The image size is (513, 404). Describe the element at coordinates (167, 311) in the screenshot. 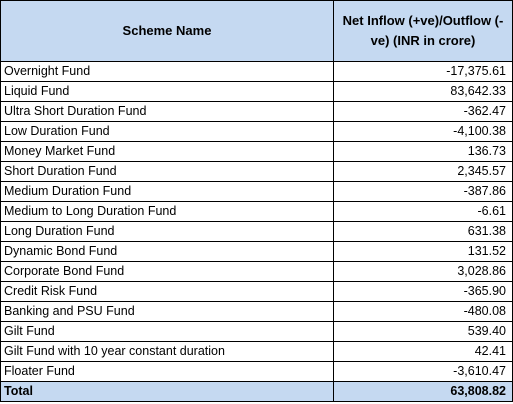

I see `scheme-name-cell: Banking and PSU Fund` at that location.